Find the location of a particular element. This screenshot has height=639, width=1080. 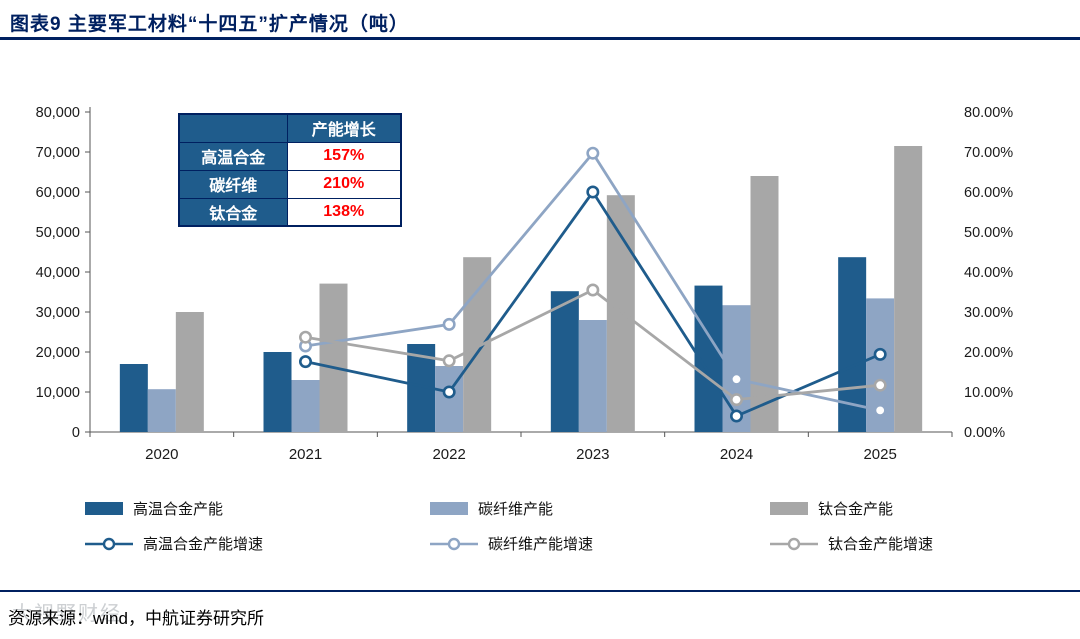

growth-table-row-titanium: 钛合金 138% is located at coordinates (290, 212).